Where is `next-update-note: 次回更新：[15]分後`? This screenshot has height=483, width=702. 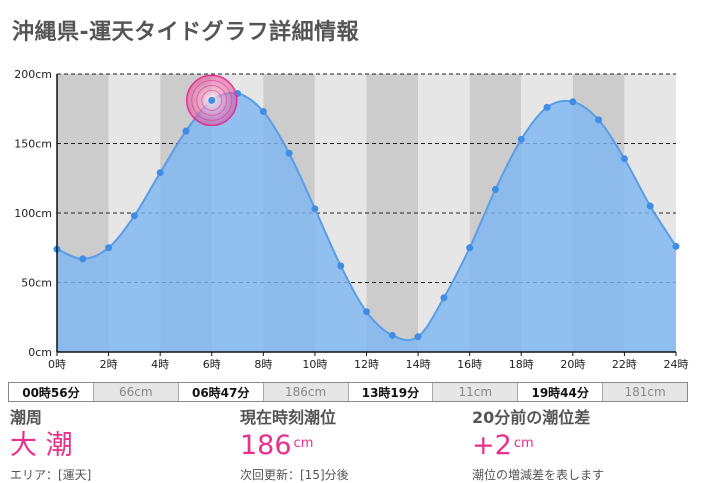 next-update-note: 次回更新：[15]分後 is located at coordinates (294, 475).